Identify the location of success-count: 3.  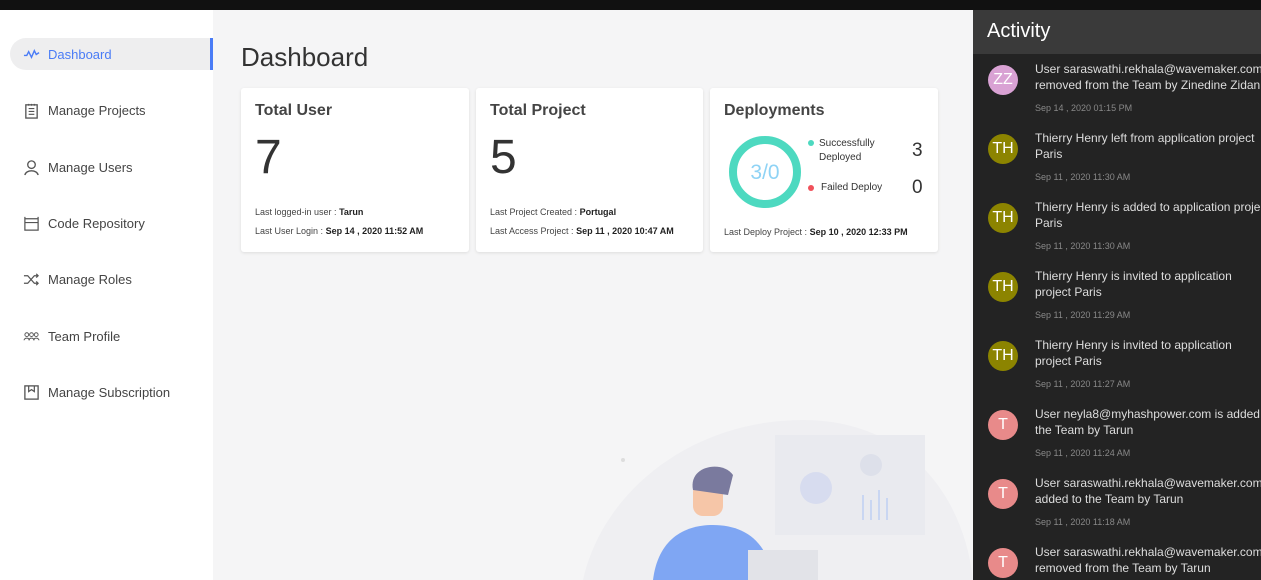
(917, 150).